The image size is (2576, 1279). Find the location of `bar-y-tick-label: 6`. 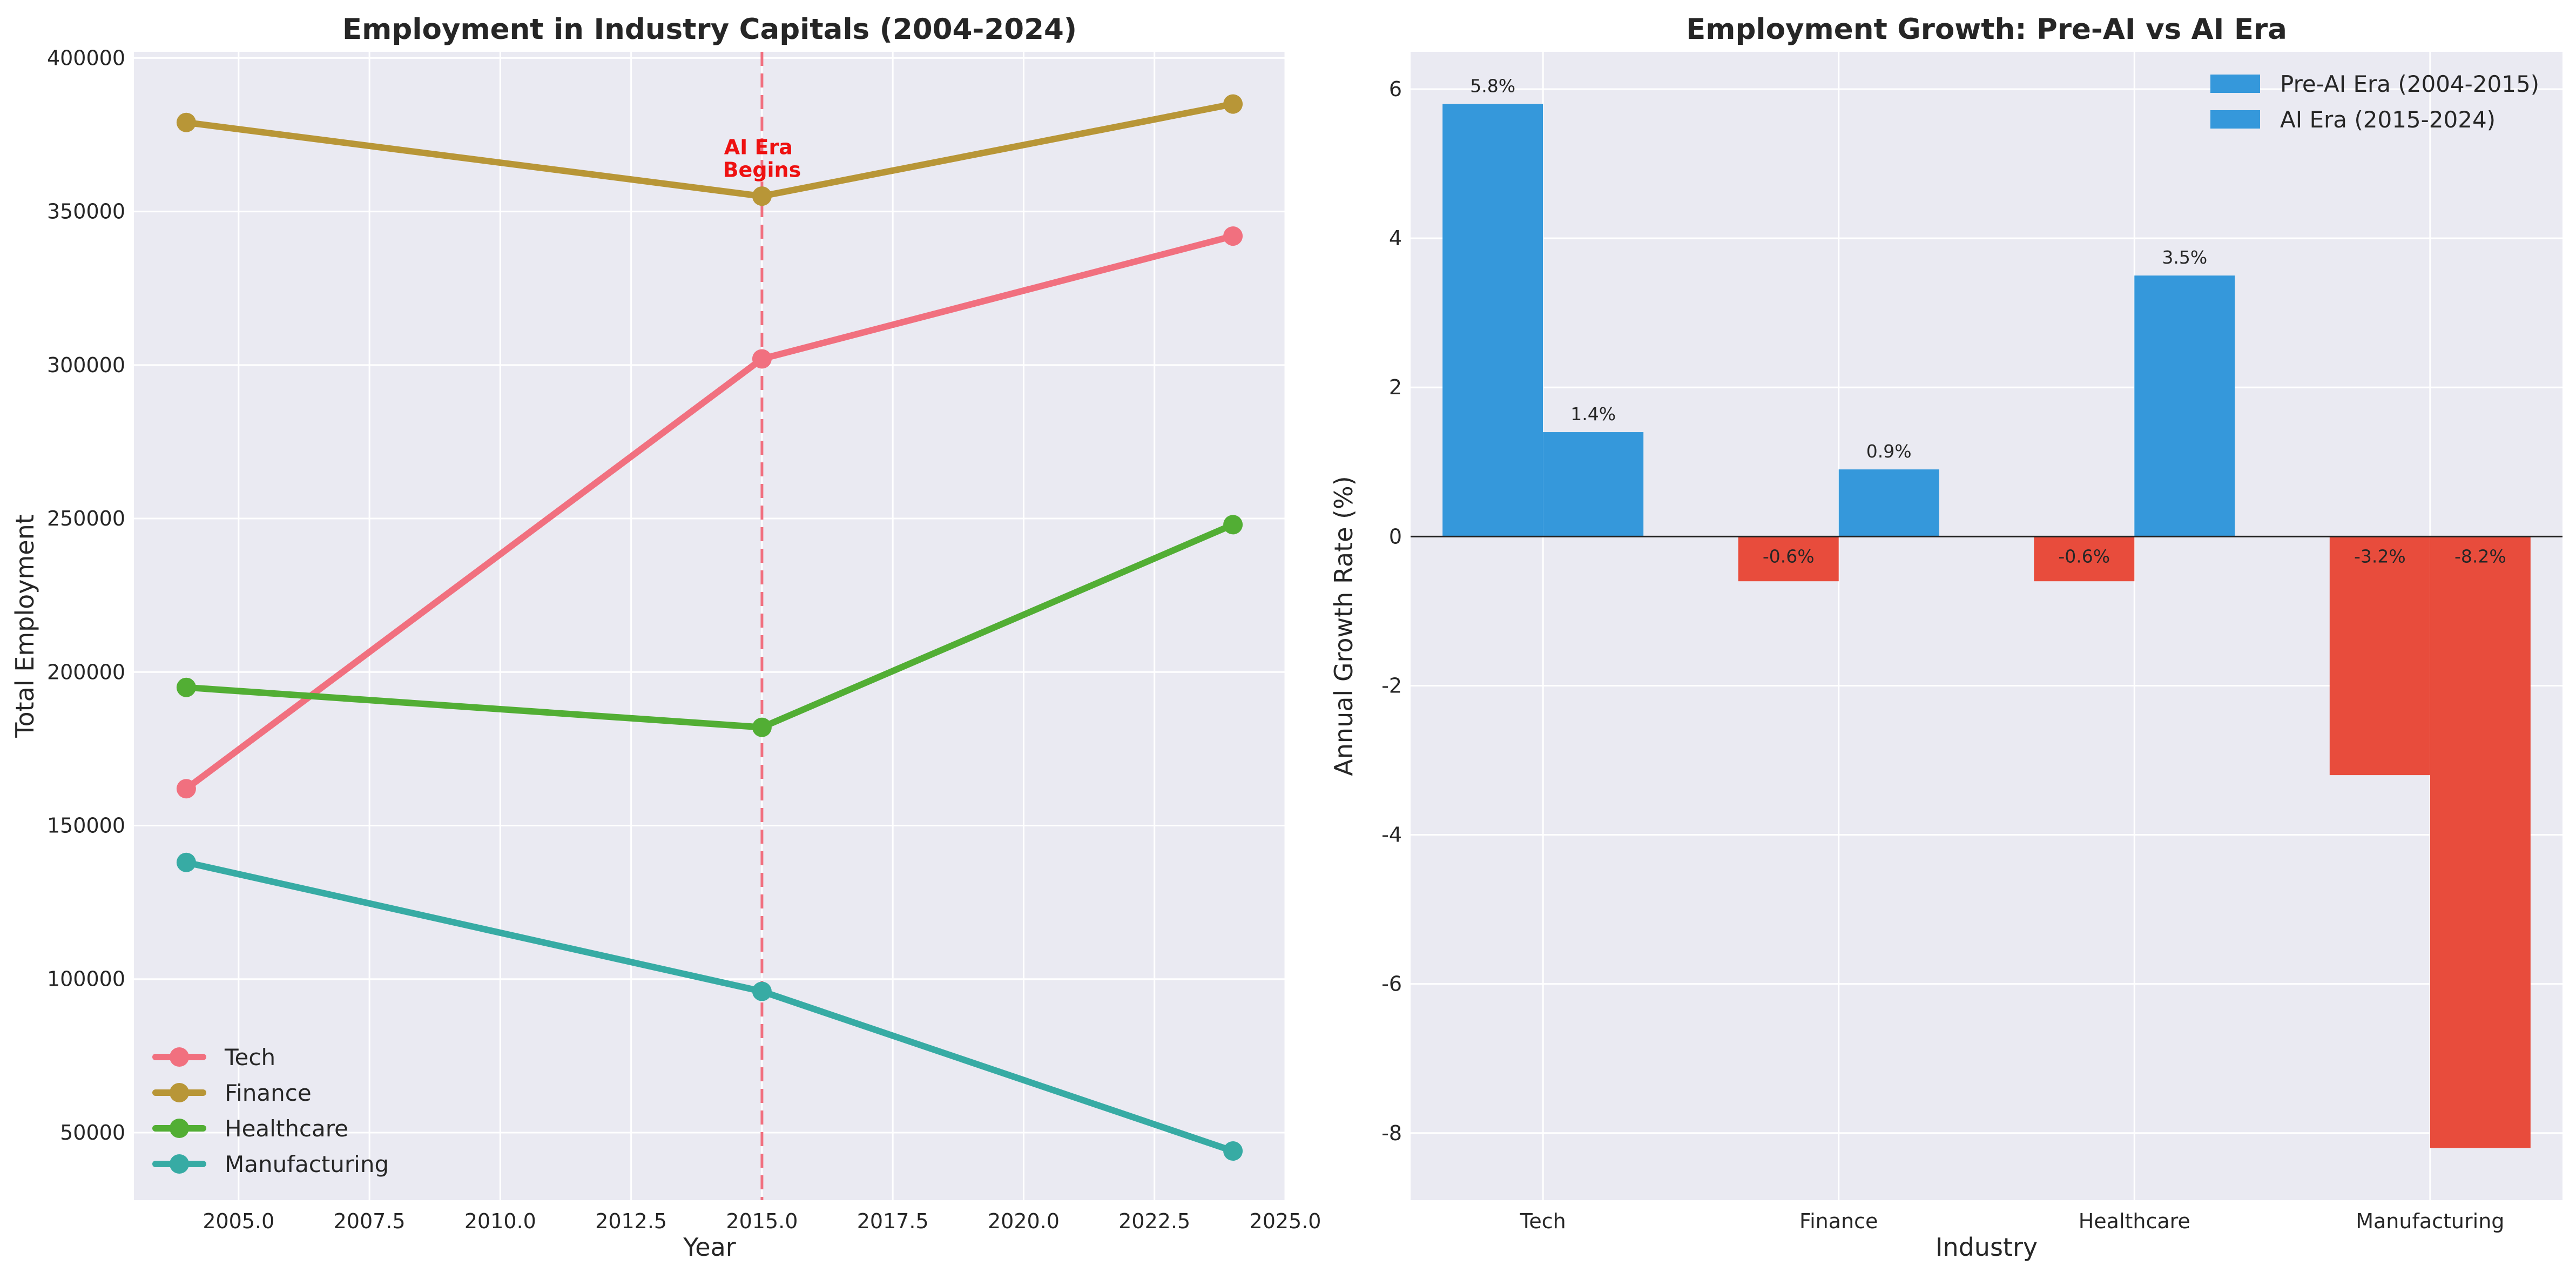

bar-y-tick-label: 6 is located at coordinates (1395, 89).